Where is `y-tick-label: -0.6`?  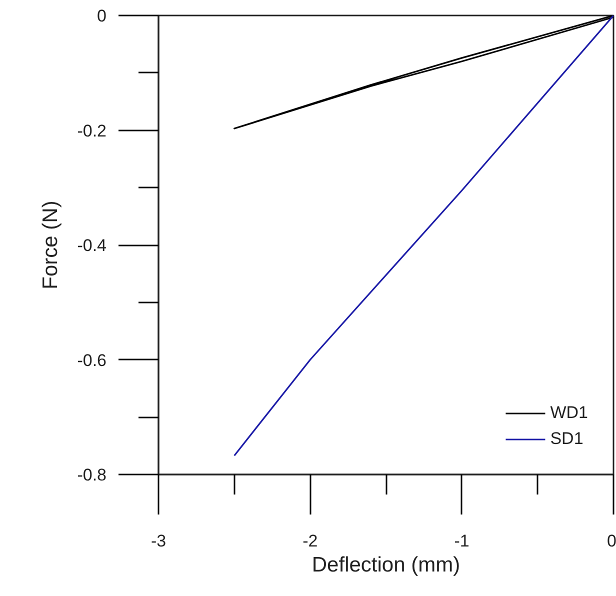 y-tick-label: -0.6 is located at coordinates (92, 360).